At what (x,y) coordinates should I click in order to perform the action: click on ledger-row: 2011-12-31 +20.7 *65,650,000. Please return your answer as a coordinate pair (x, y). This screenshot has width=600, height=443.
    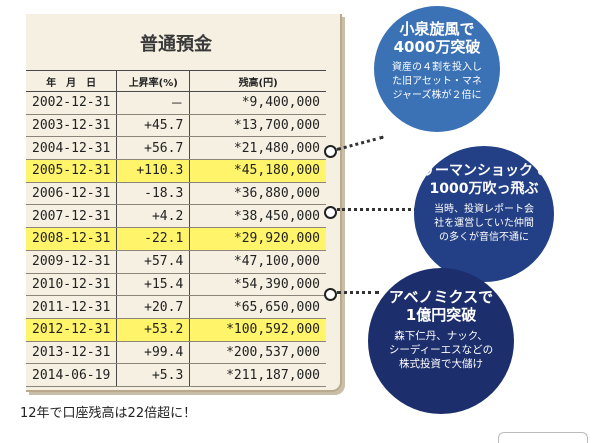
    Looking at the image, I should click on (176, 307).